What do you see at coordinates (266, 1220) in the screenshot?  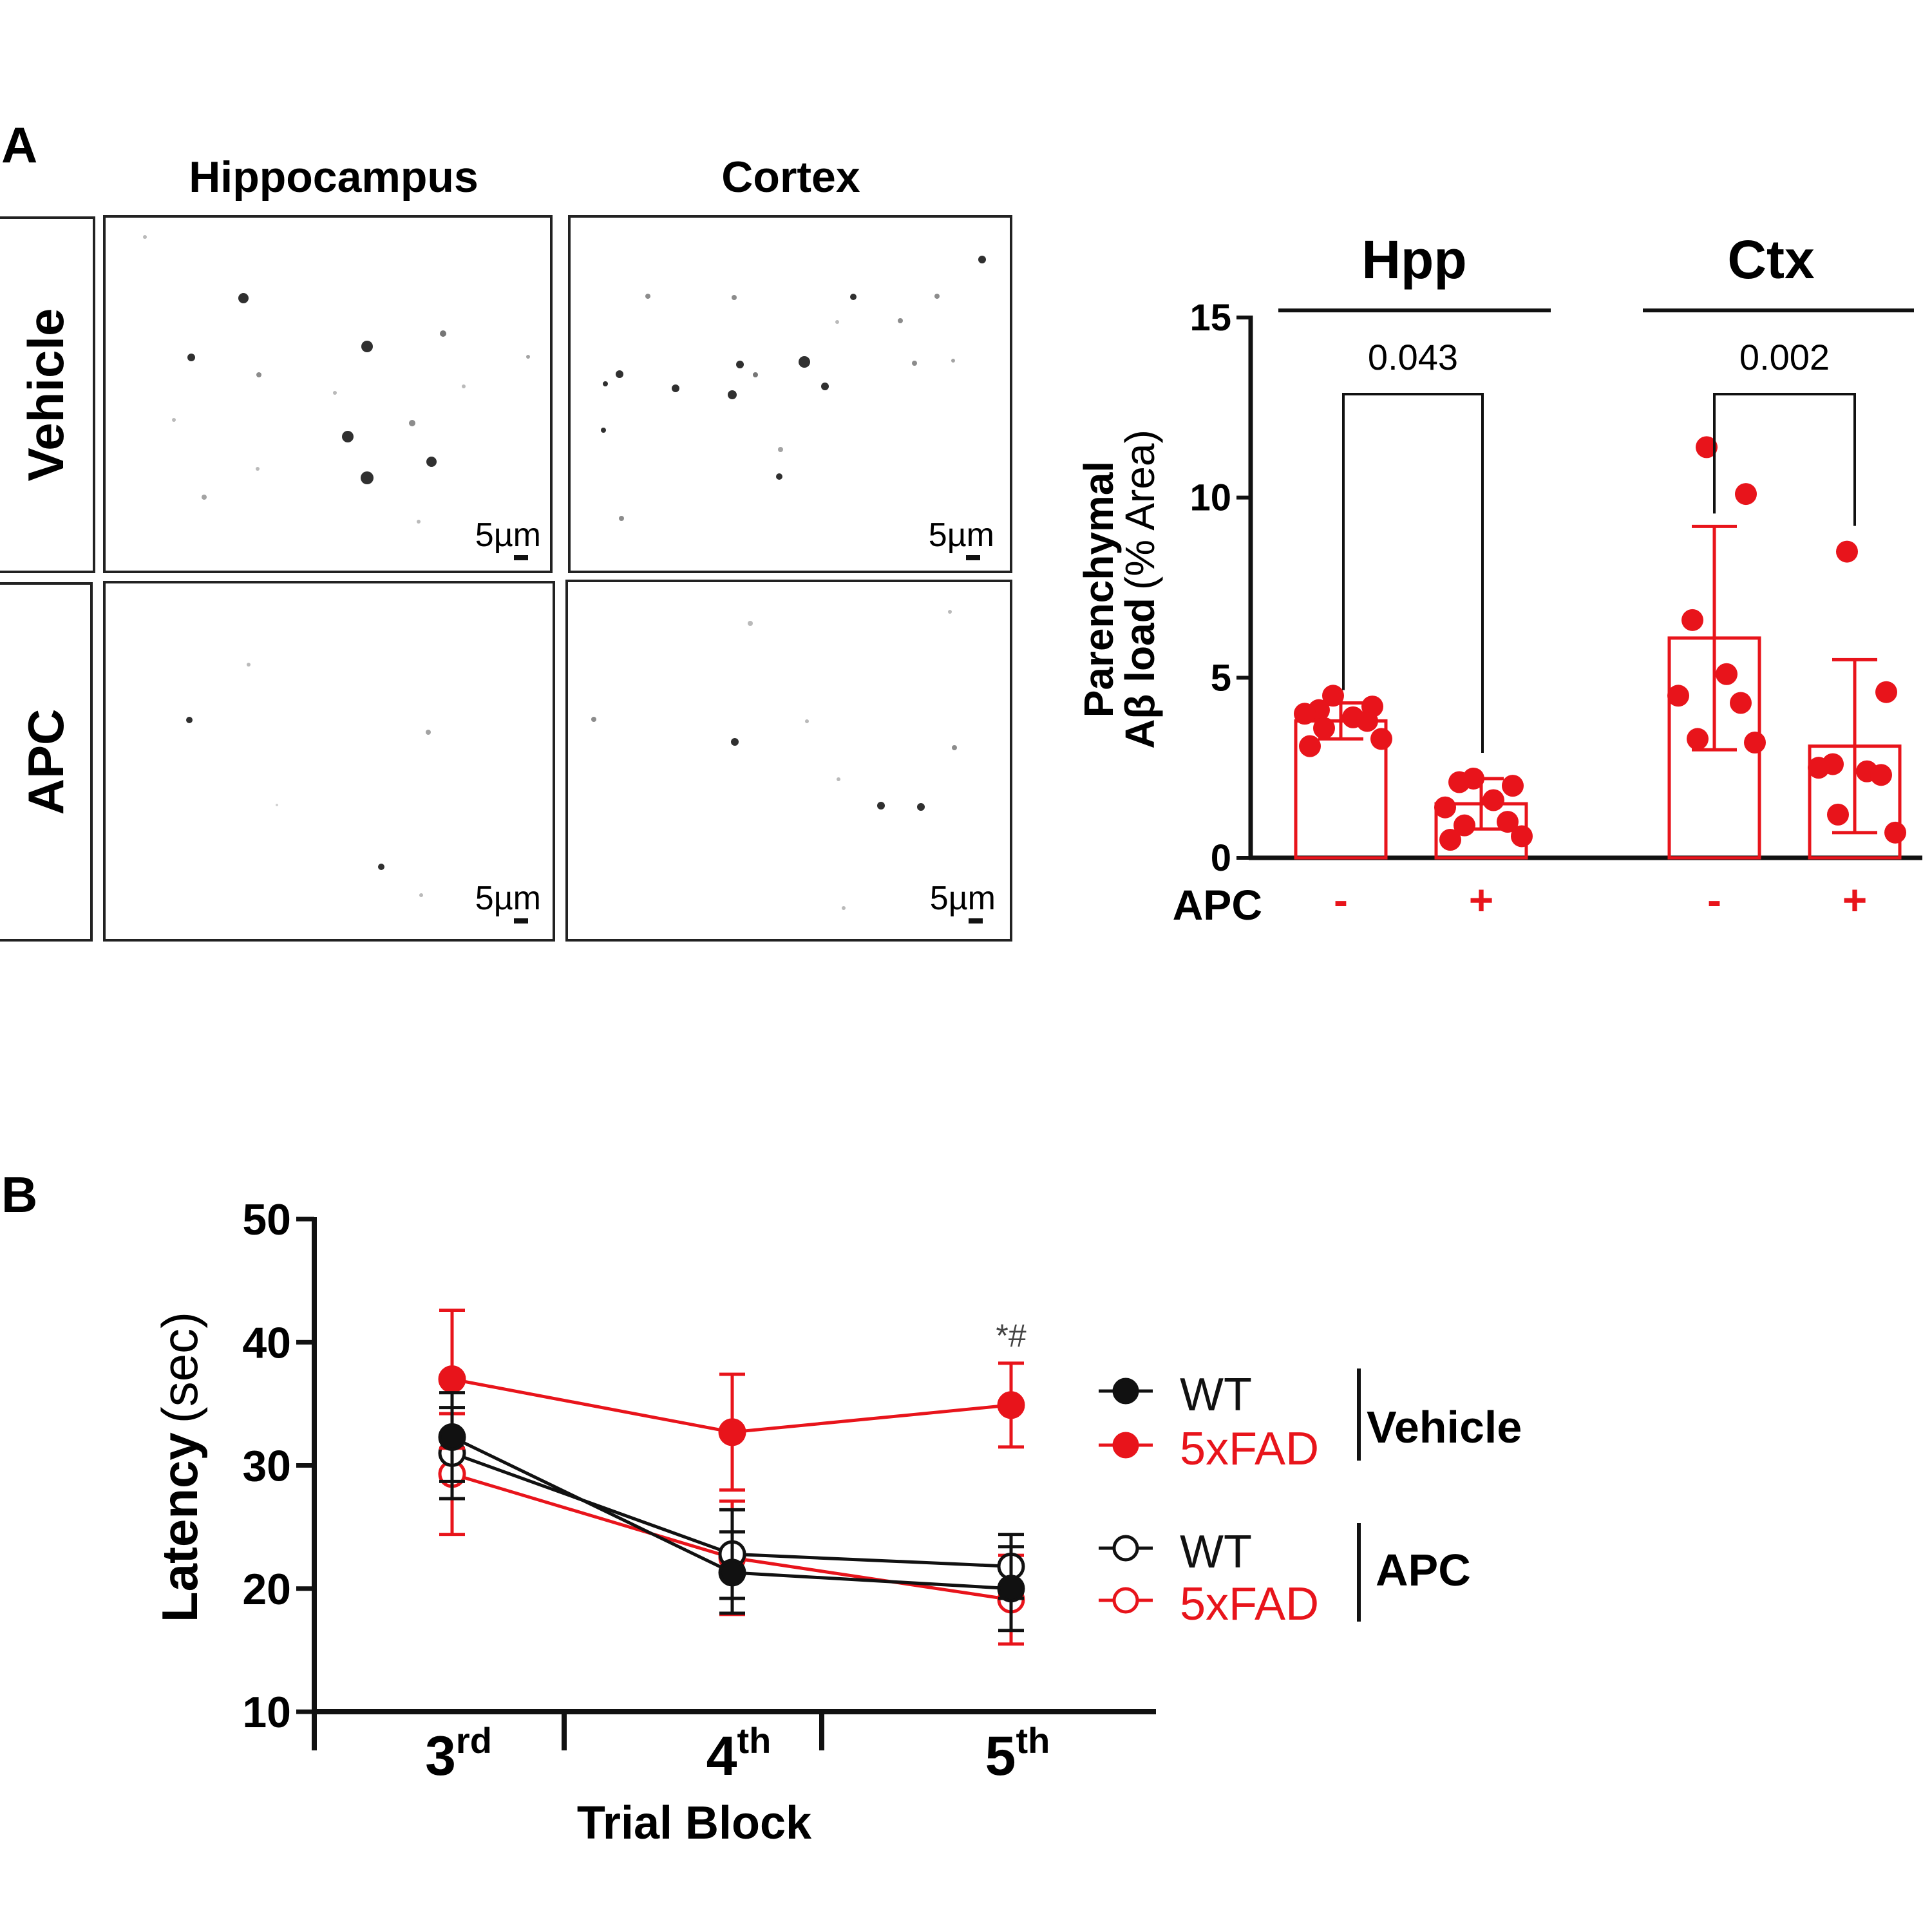 I see `y-tick-label: 50` at bounding box center [266, 1220].